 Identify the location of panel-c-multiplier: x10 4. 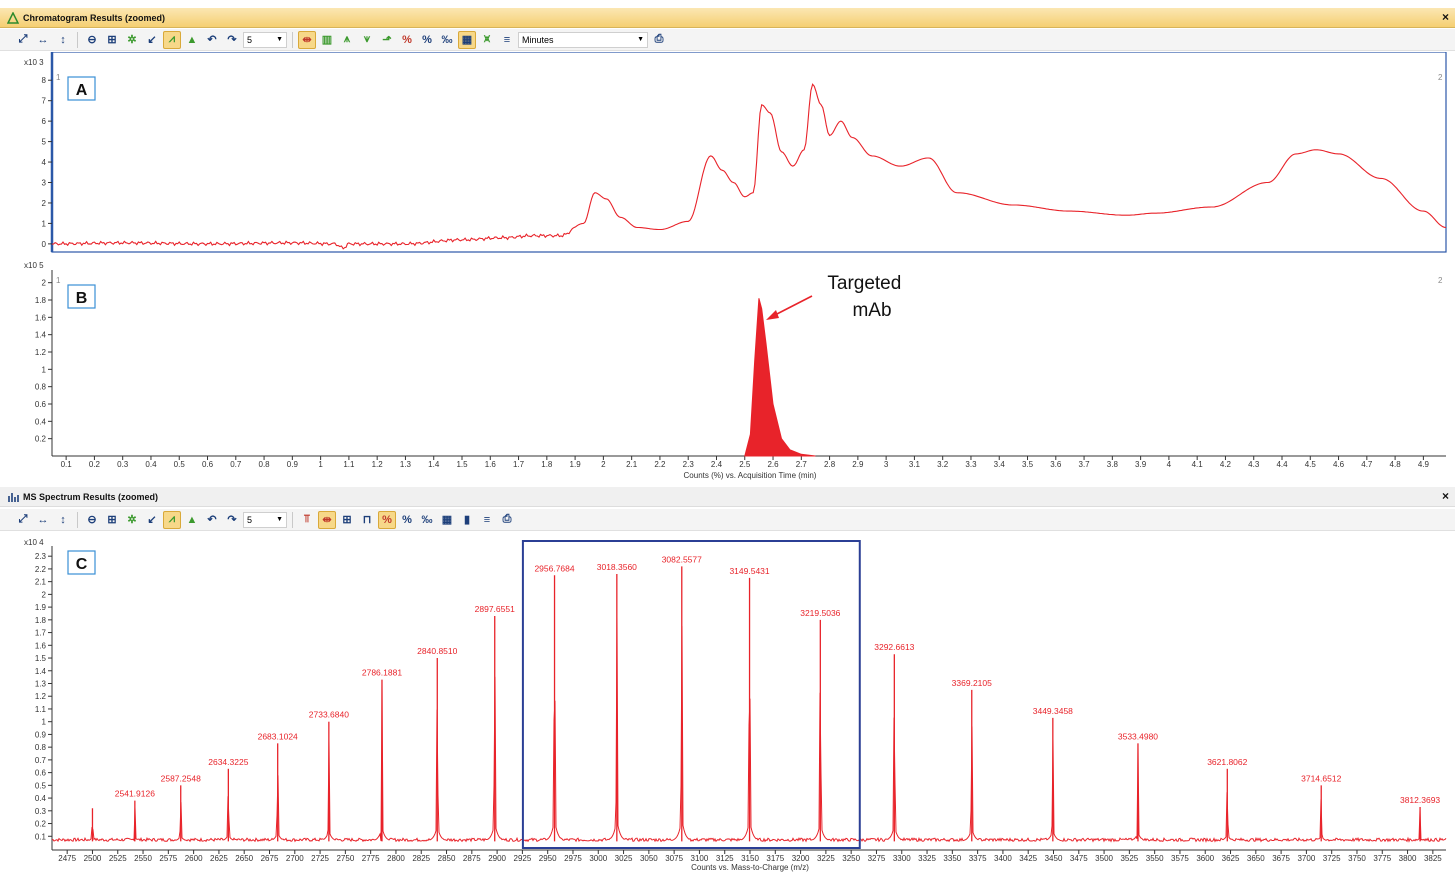
(34, 542).